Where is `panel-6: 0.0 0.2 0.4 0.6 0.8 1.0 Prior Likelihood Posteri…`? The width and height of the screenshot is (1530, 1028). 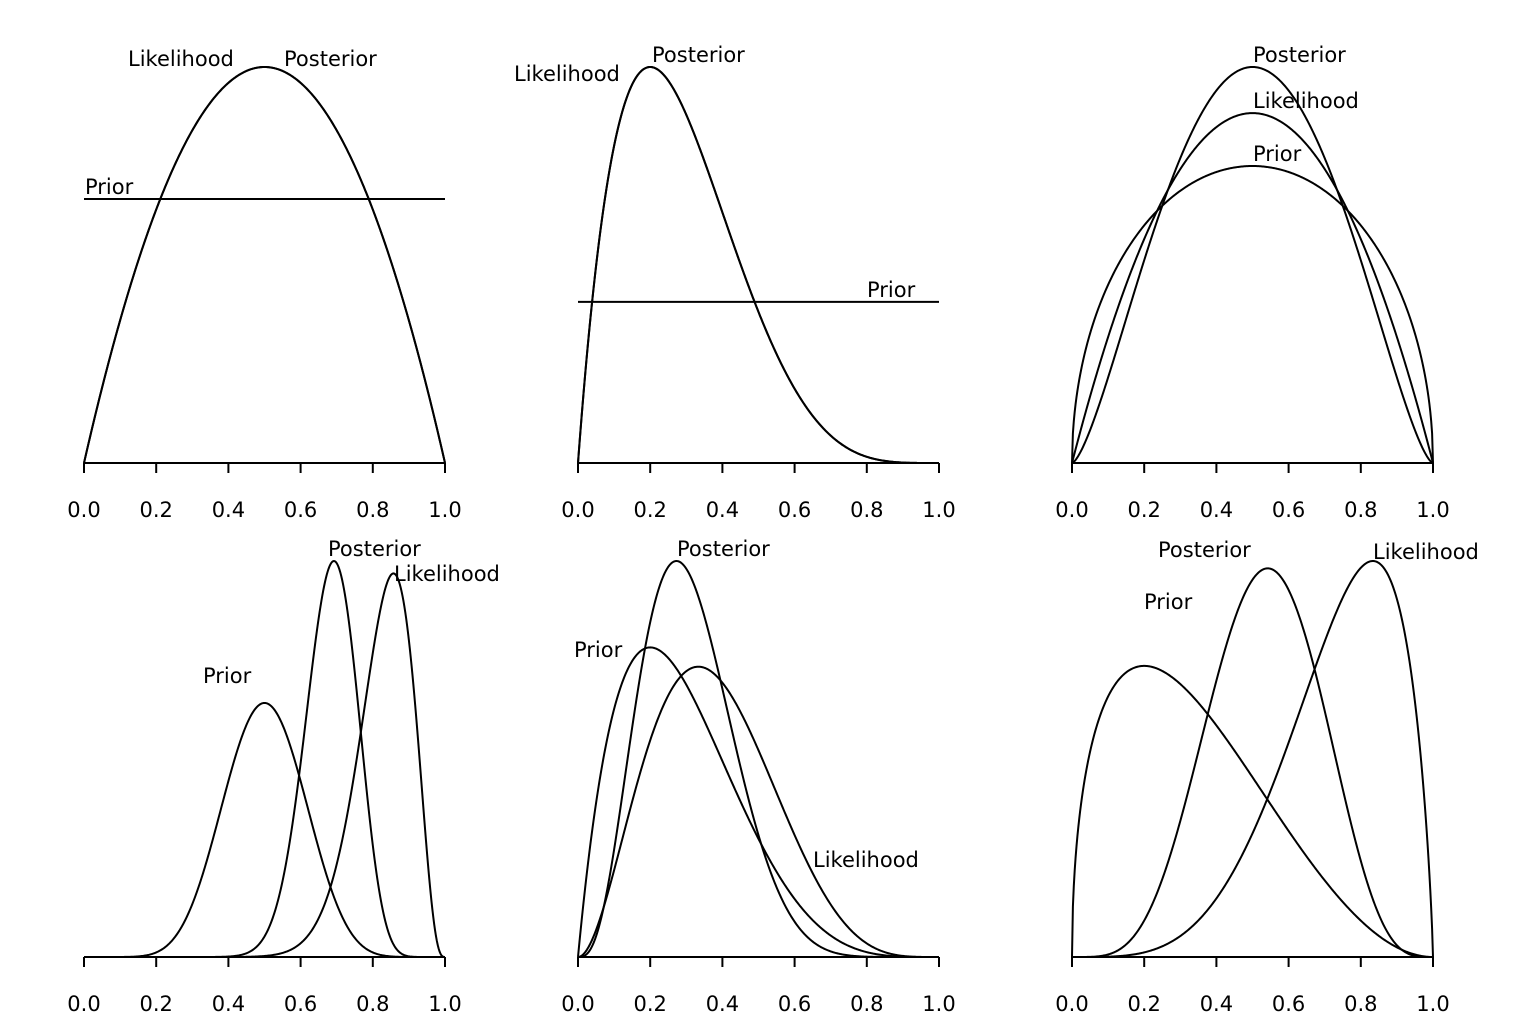 panel-6: 0.0 0.2 0.4 0.6 0.8 1.0 Prior Likelihood Posteri… is located at coordinates (1267, 777).